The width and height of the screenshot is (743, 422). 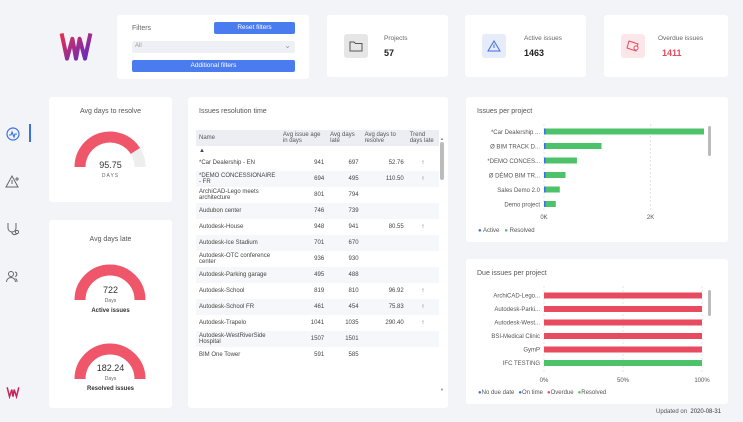 I want to click on scroll-up-icon: ▲, so click(x=442, y=138).